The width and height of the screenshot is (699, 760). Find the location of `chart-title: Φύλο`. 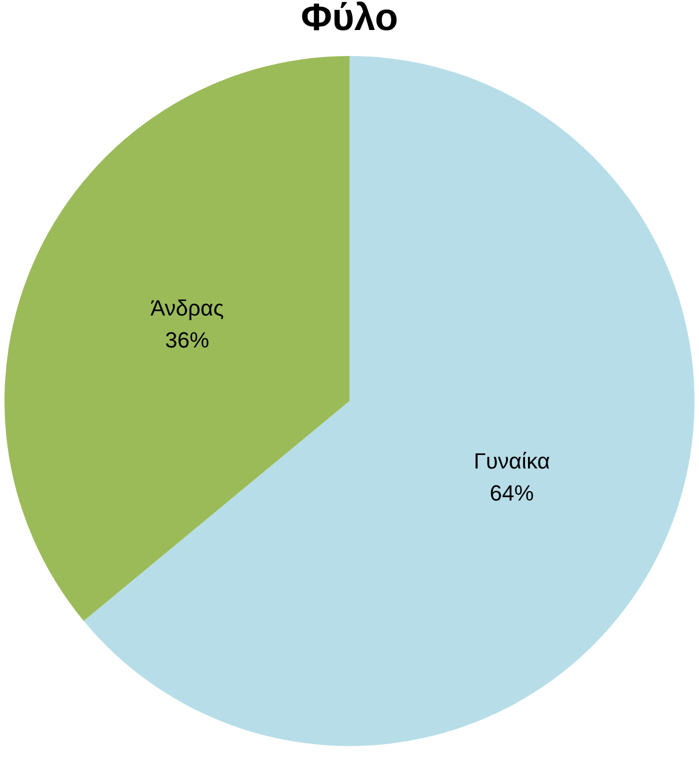

chart-title: Φύλο is located at coordinates (349, 19).